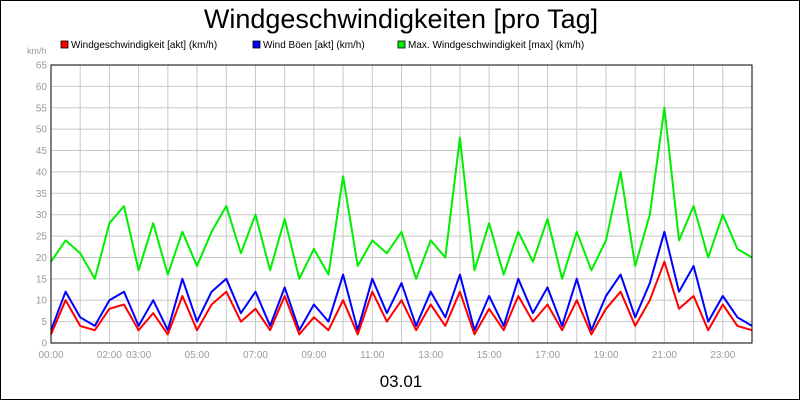 The image size is (800, 401). Describe the element at coordinates (314, 45) in the screenshot. I see `legend-label: Wind Böen [akt] (km/h)` at that location.